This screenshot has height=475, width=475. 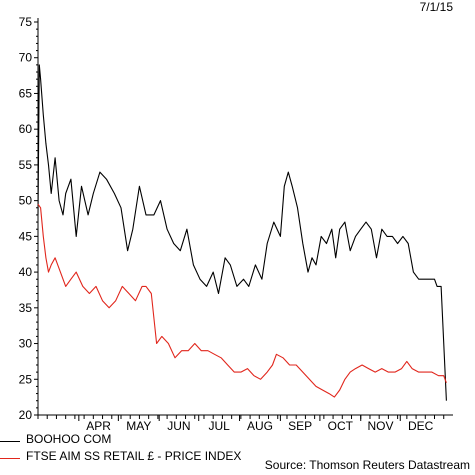 What do you see at coordinates (26, 236) in the screenshot?
I see `y-tick-label-45: 45` at bounding box center [26, 236].